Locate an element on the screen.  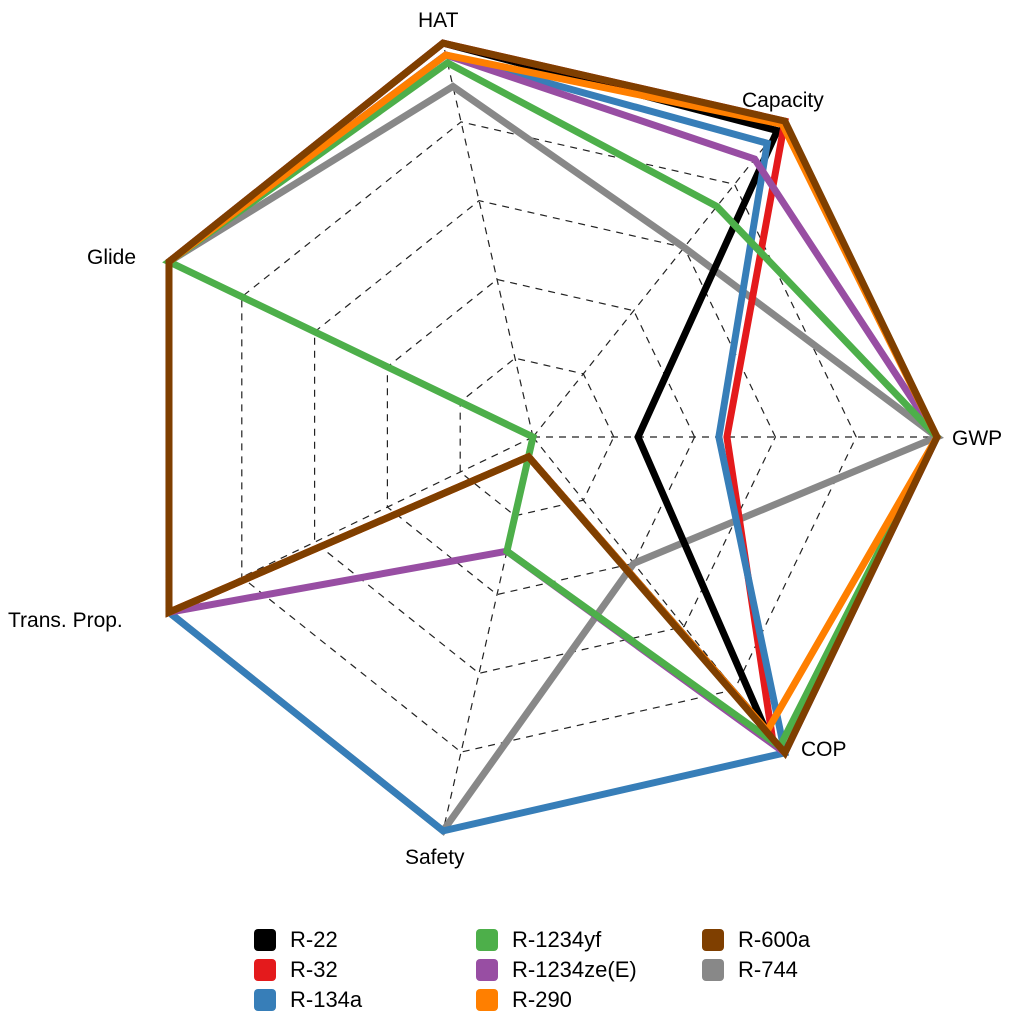
legend-label-r290: R-290 is located at coordinates (542, 999).